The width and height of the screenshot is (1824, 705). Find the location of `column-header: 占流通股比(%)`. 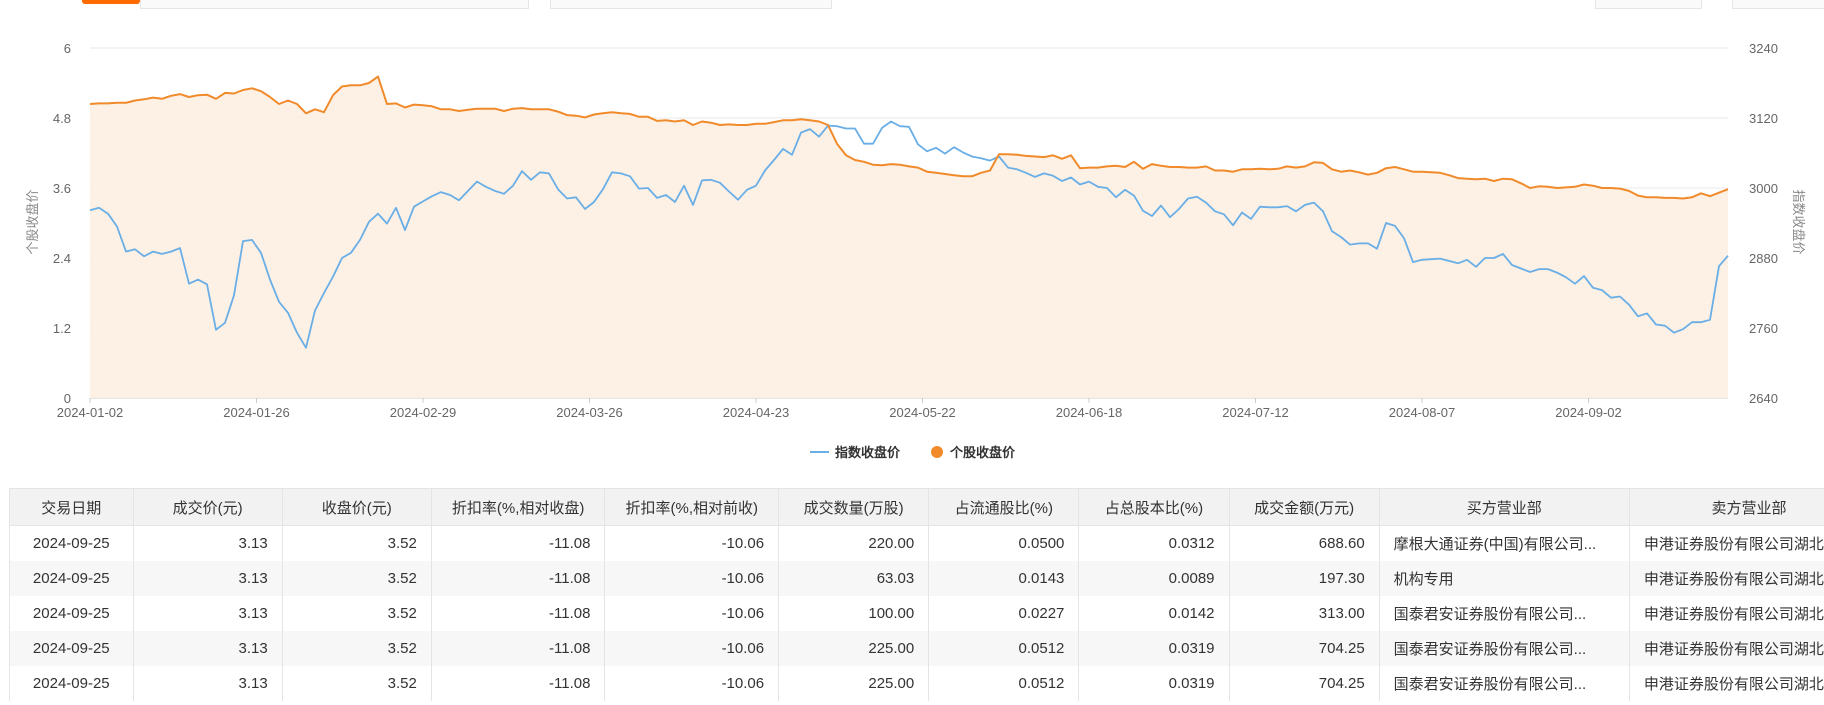

column-header: 占流通股比(%) is located at coordinates (1004, 507).